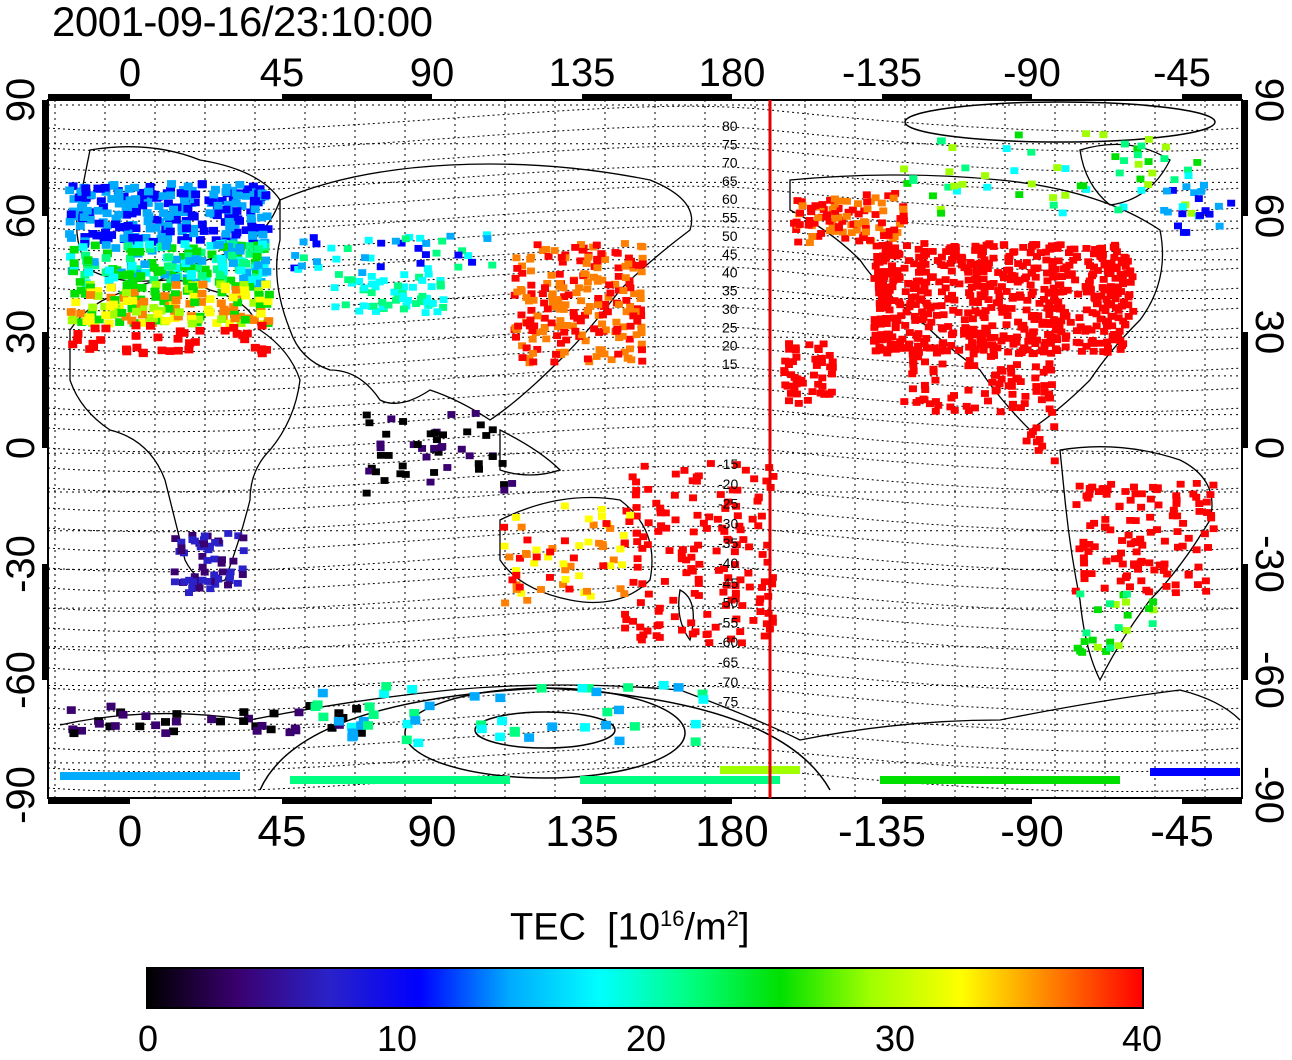 This screenshot has width=1292, height=1060. I want to click on left-lat-label: -30, so click(21, 564).